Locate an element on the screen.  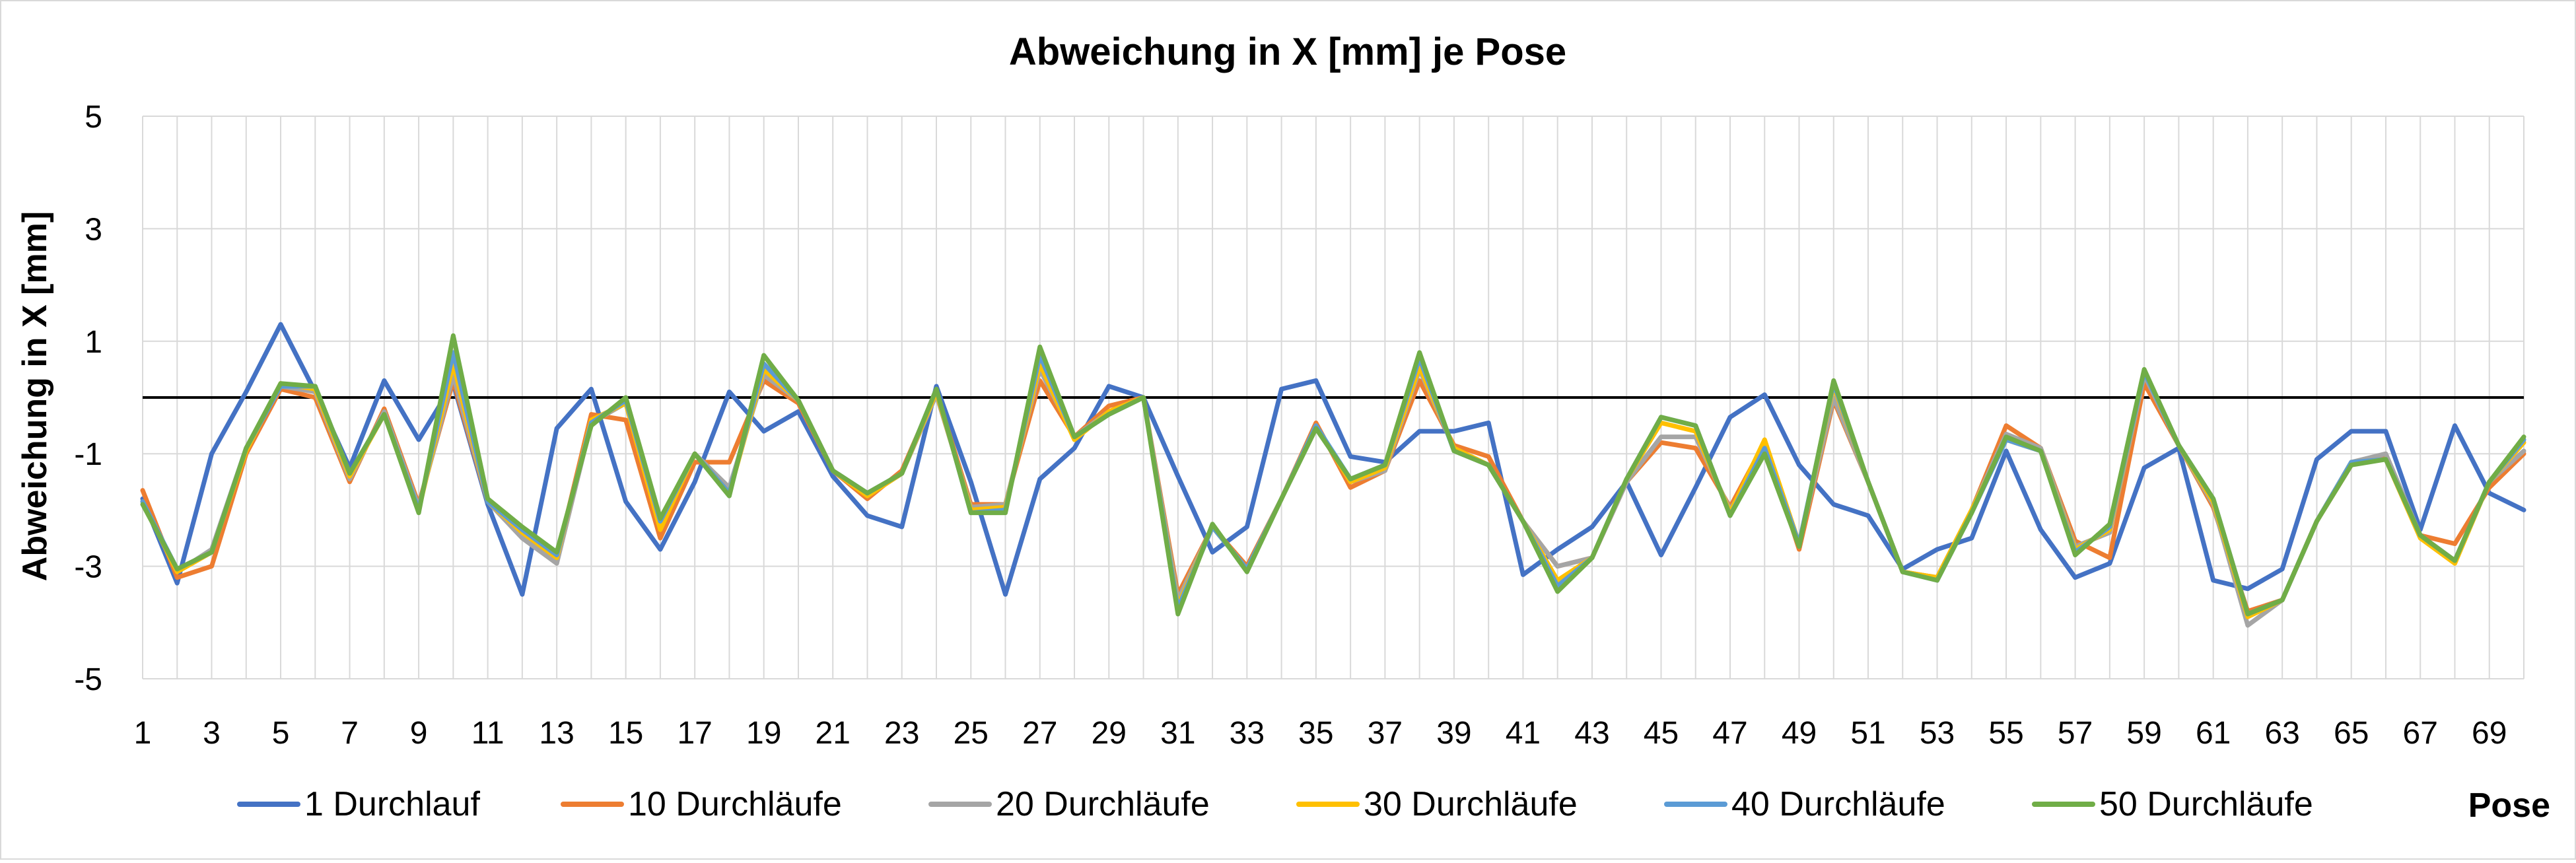
legend-item: 40 Durchläufe is located at coordinates (1805, 804).